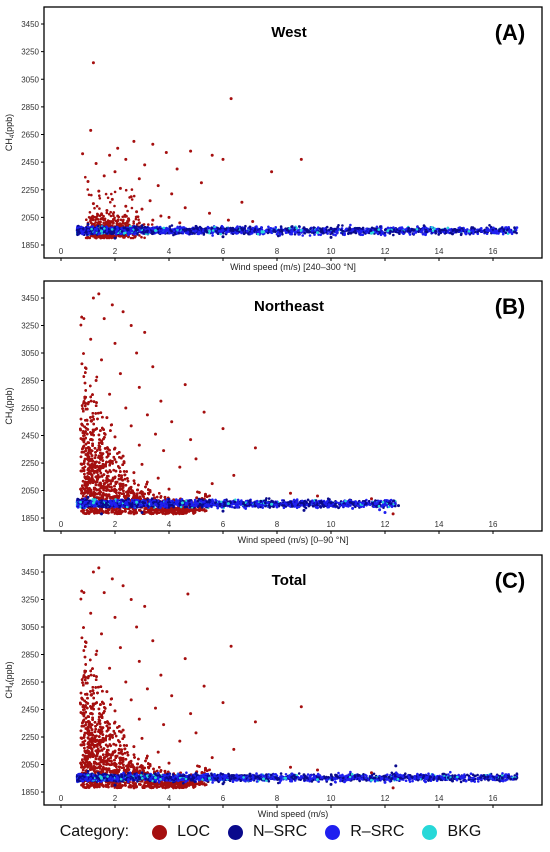 This screenshot has height=852, width=550. Describe the element at coordinates (289, 32) in the screenshot. I see `panel-title: West` at that location.